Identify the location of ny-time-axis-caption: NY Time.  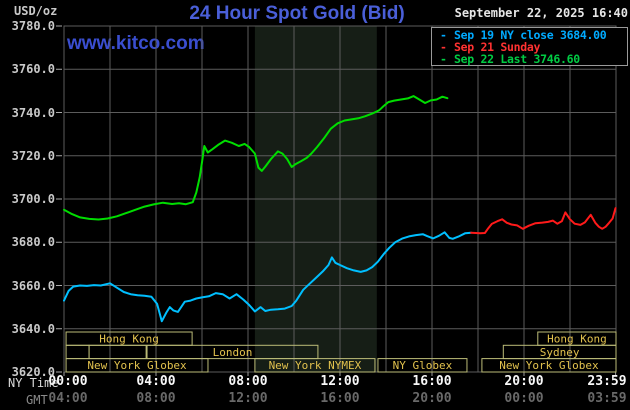
(33, 383).